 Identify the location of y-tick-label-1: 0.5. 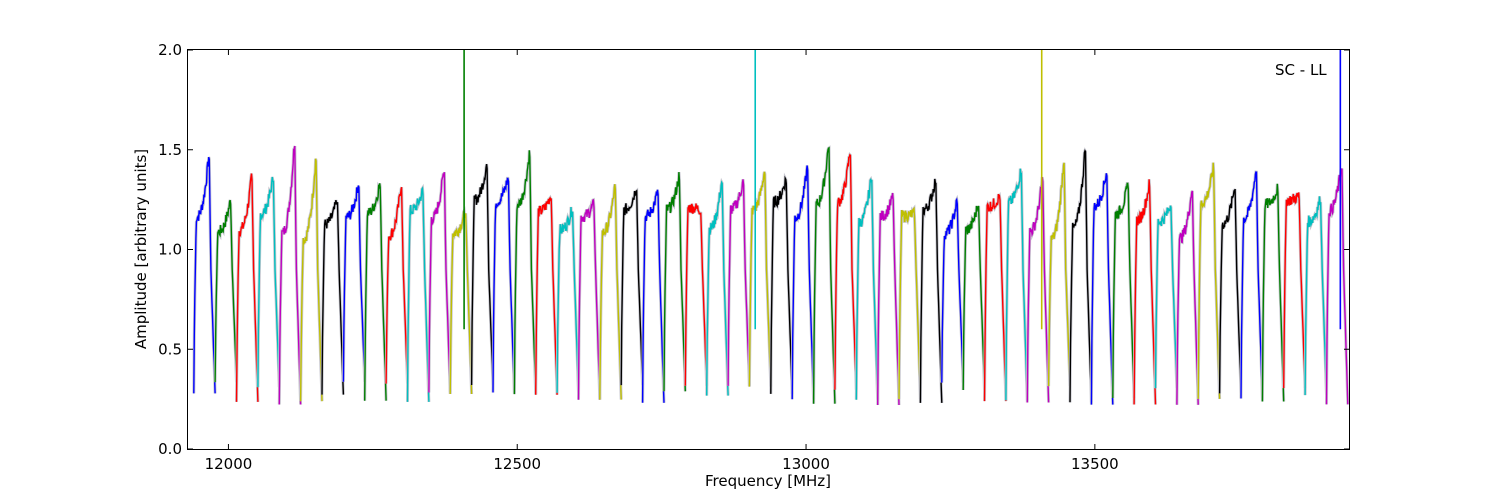
(170, 349).